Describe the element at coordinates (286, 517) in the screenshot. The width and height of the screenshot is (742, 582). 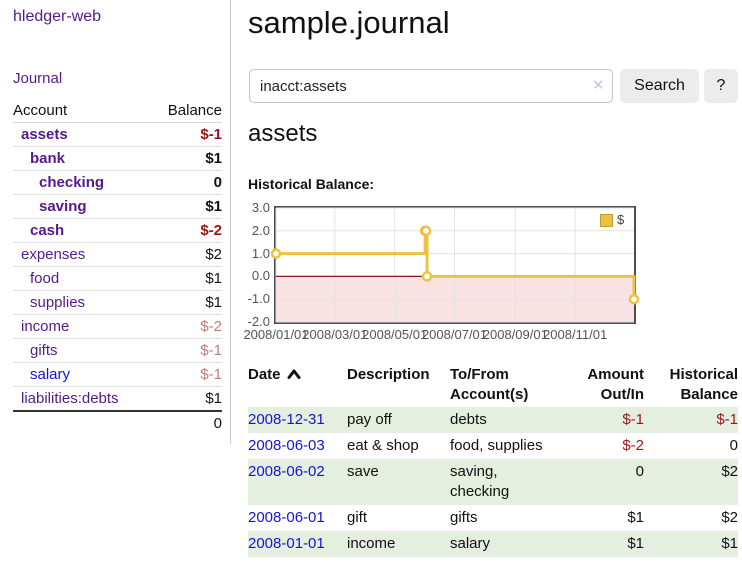
I see `date-link: 2008-06-01` at that location.